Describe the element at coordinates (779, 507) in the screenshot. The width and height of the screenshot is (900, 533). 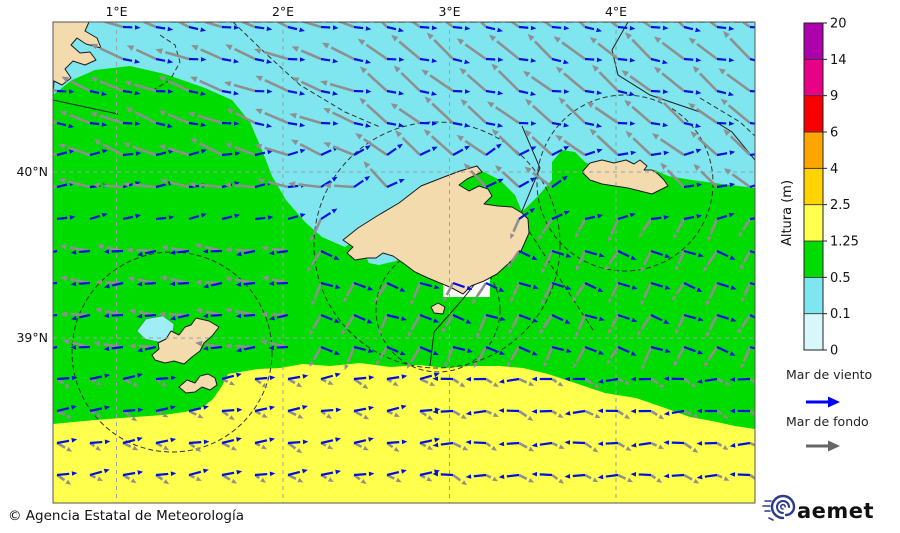
I see `aemet-spiral-icon` at that location.